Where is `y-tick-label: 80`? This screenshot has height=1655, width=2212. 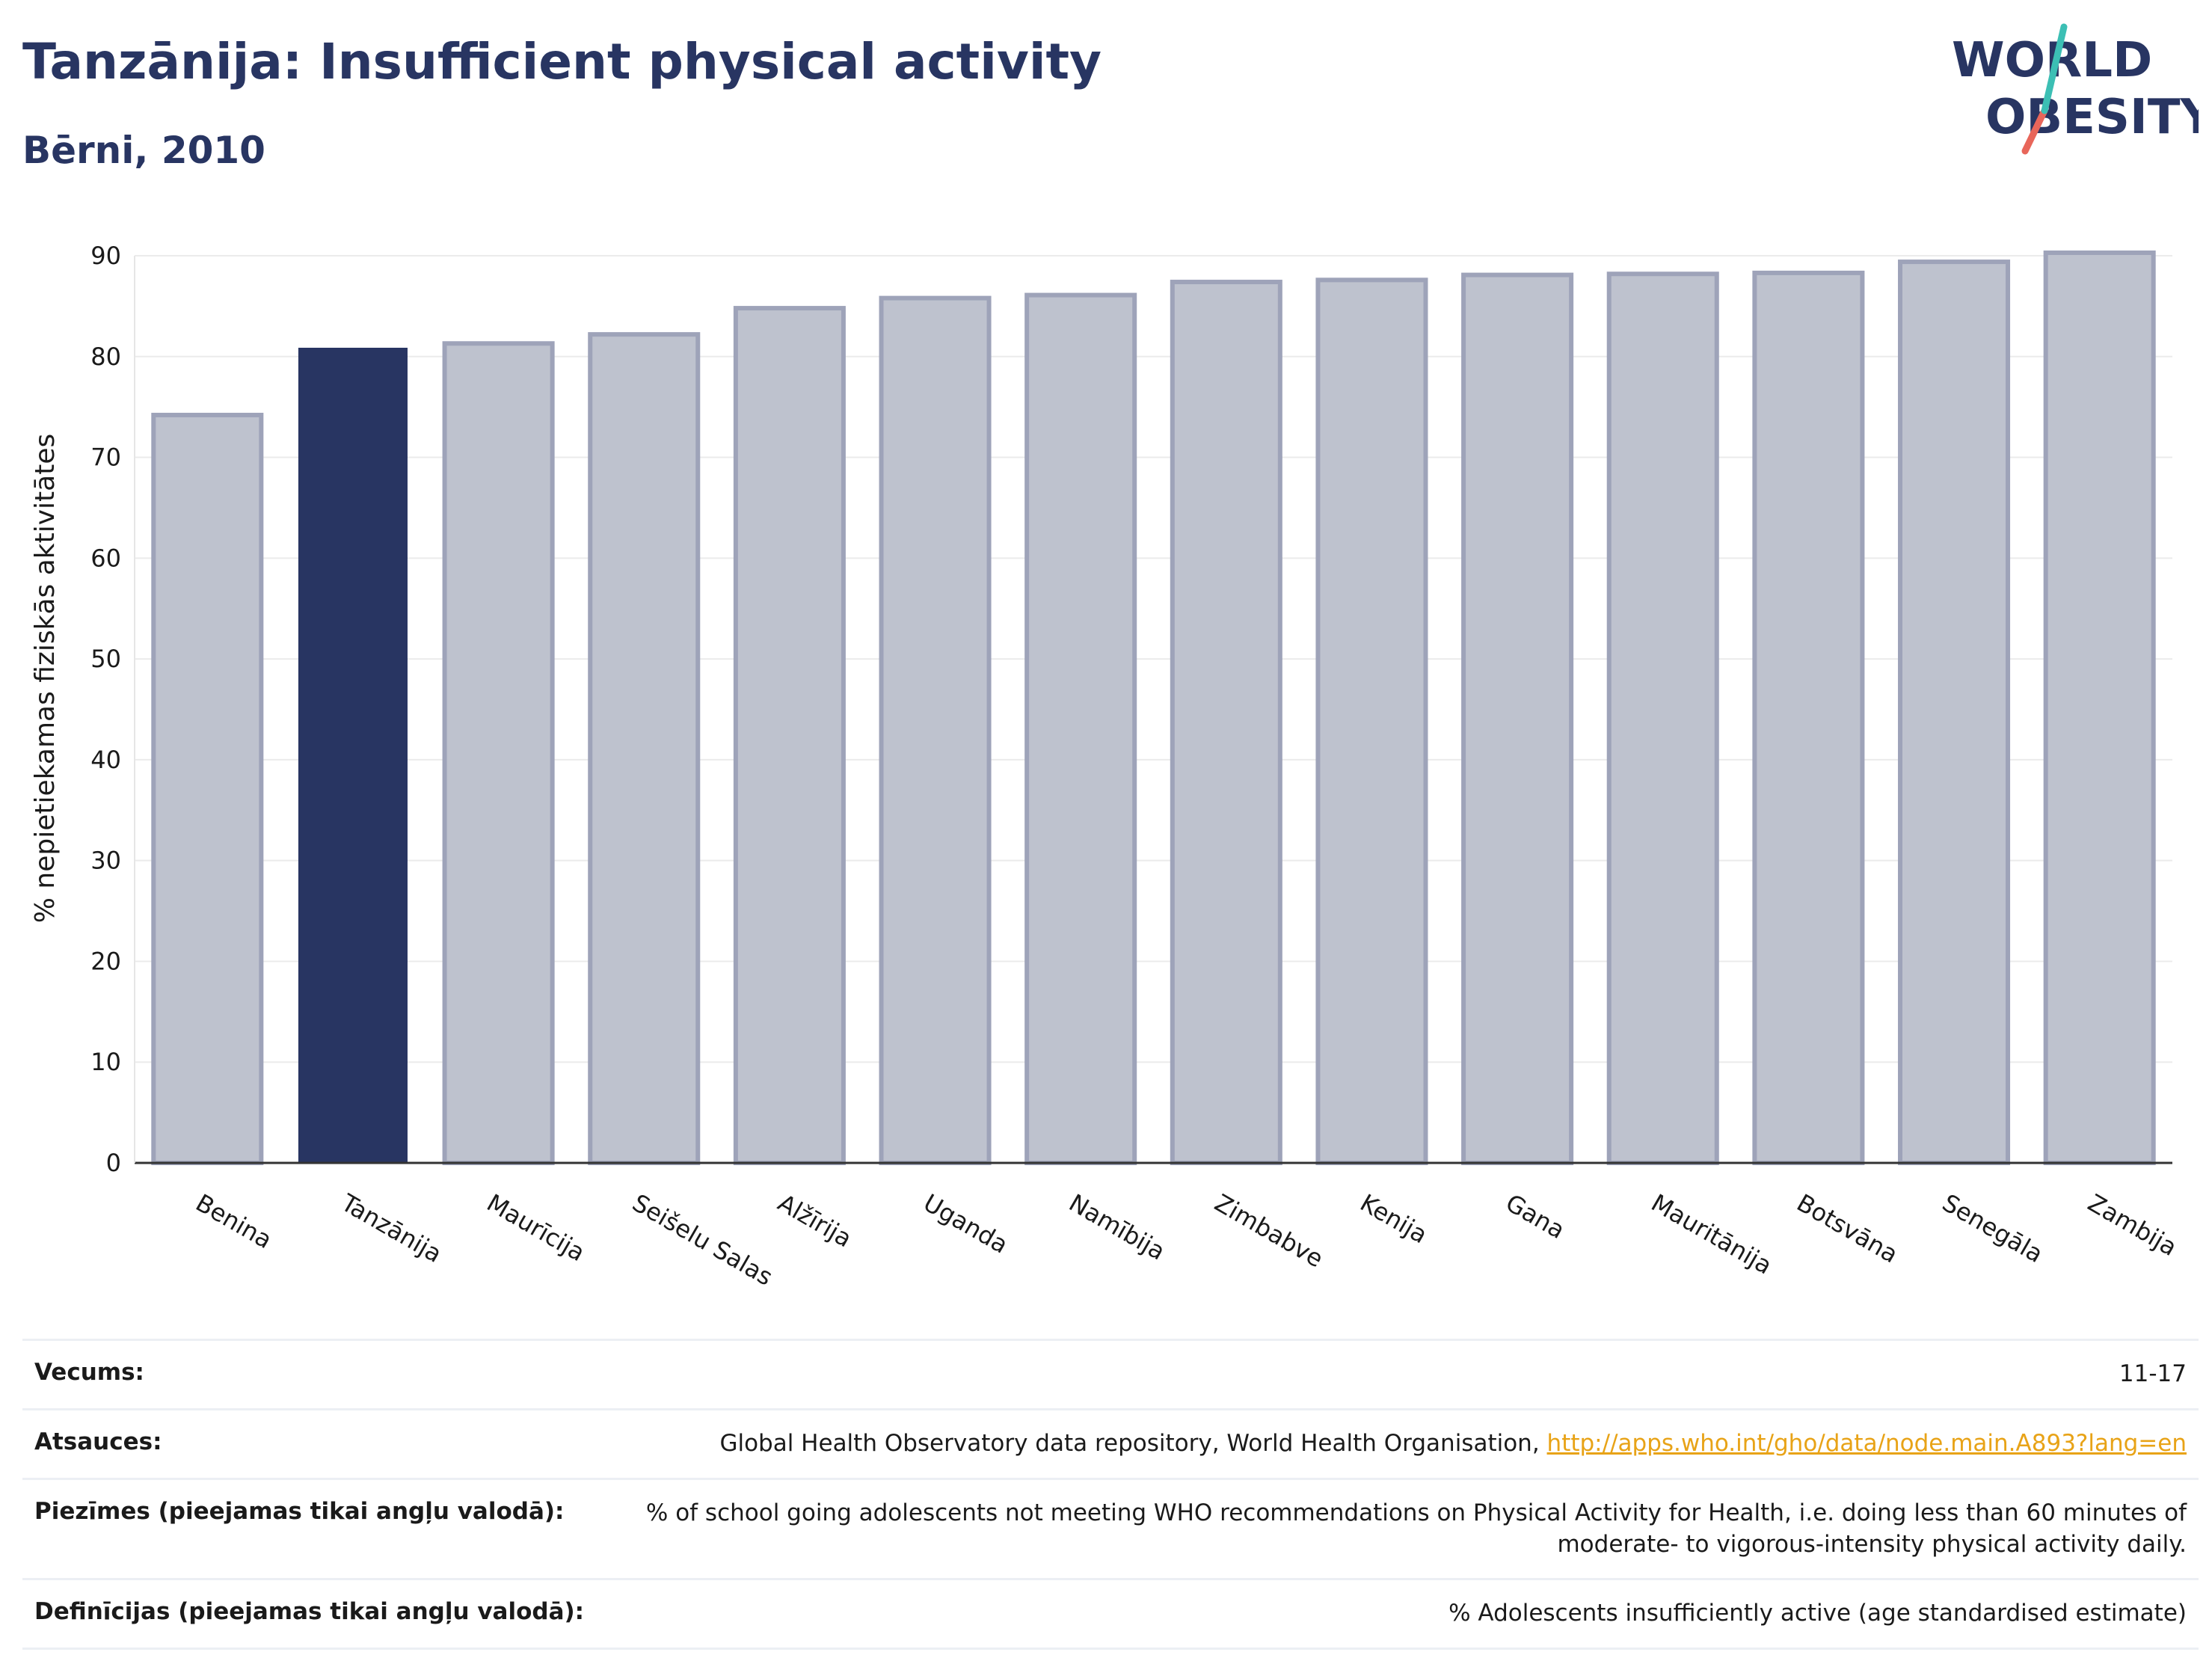
y-tick-label: 80 is located at coordinates (105, 357).